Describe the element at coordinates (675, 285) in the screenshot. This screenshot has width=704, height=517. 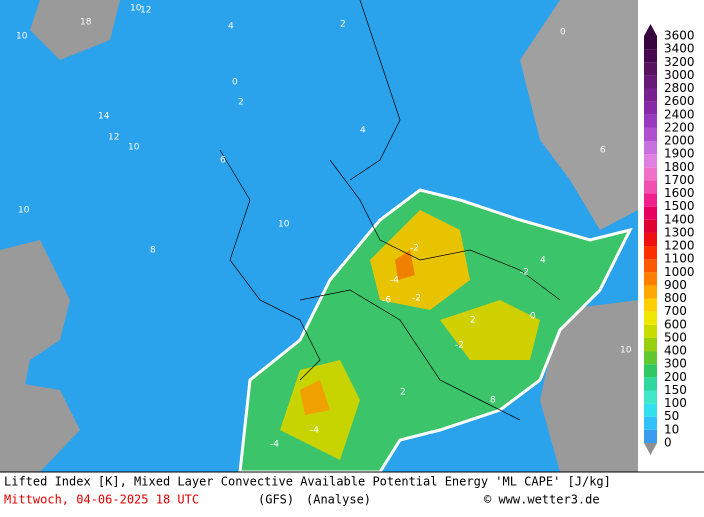
I see `colorbar-label: 900` at that location.